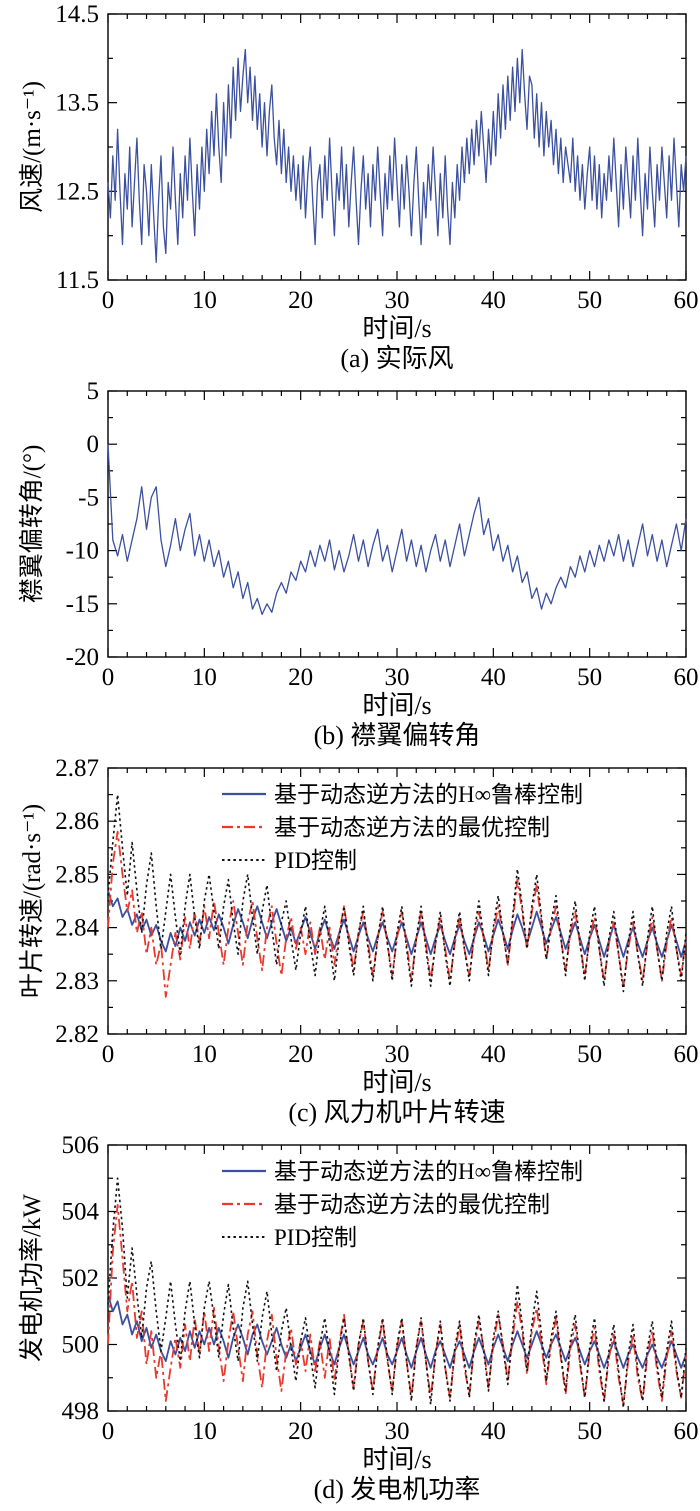  What do you see at coordinates (32, 901) in the screenshot?
I see `blade-speed-y-axis-label: 叶片转速/(rad·s⁻¹)` at bounding box center [32, 901].